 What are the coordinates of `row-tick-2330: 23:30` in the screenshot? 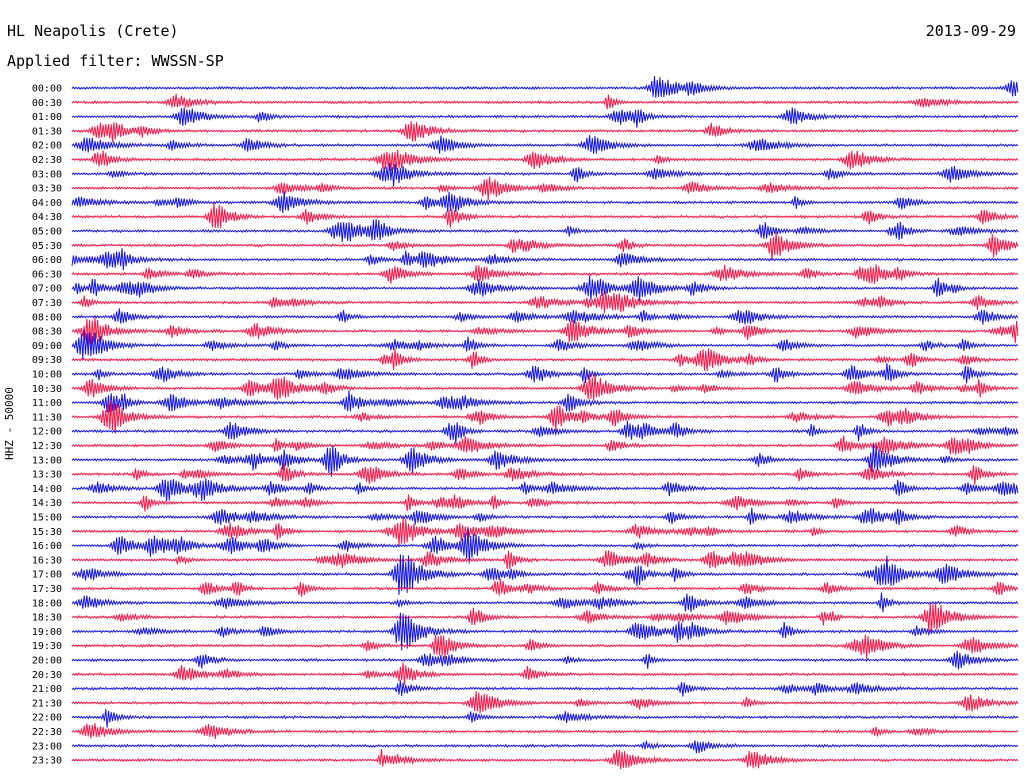 It's located at (47, 761).